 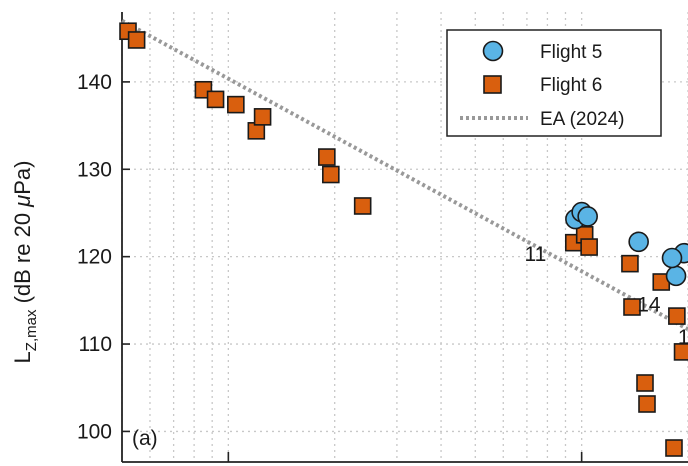 What do you see at coordinates (94, 257) in the screenshot?
I see `y-tick-label: 120` at bounding box center [94, 257].